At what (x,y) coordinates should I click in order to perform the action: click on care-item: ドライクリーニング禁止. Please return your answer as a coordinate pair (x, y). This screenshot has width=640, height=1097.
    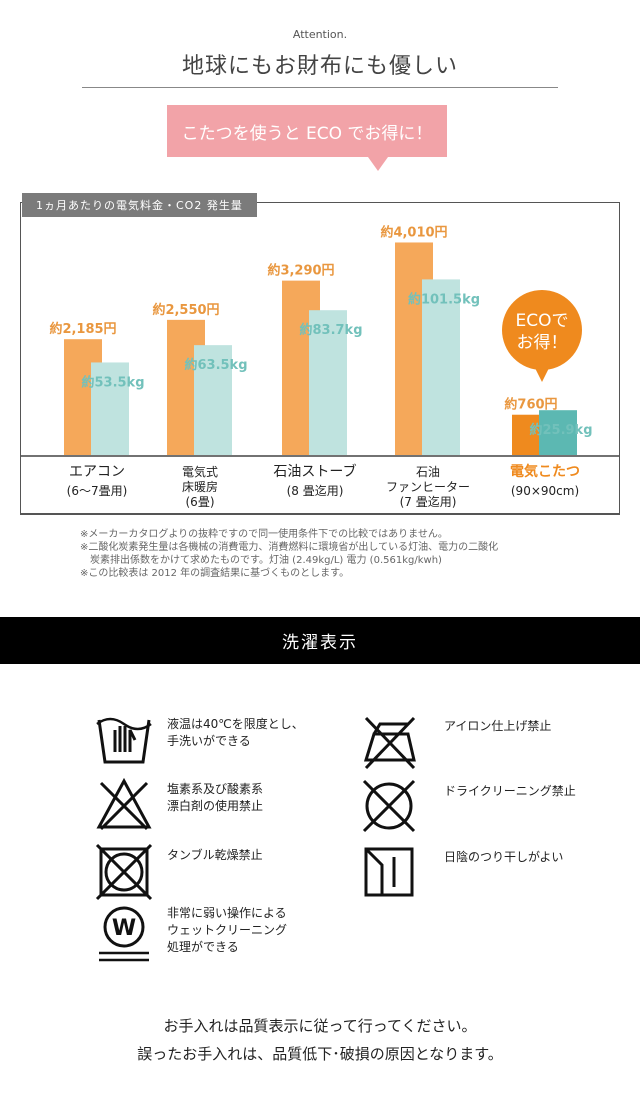
    Looking at the image, I should click on (468, 808).